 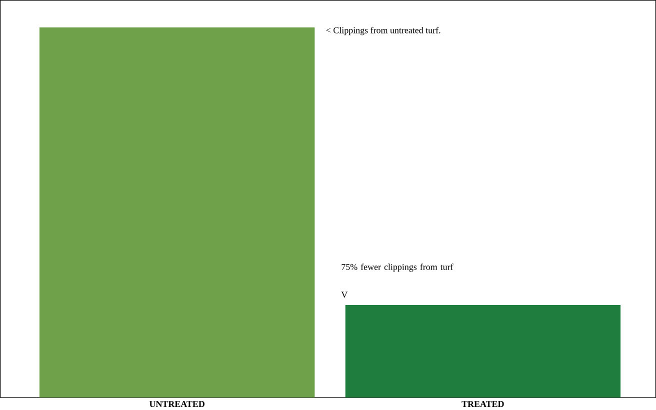 What do you see at coordinates (383, 30) in the screenshot?
I see `annotation: < Clippings from untreated turf.` at bounding box center [383, 30].